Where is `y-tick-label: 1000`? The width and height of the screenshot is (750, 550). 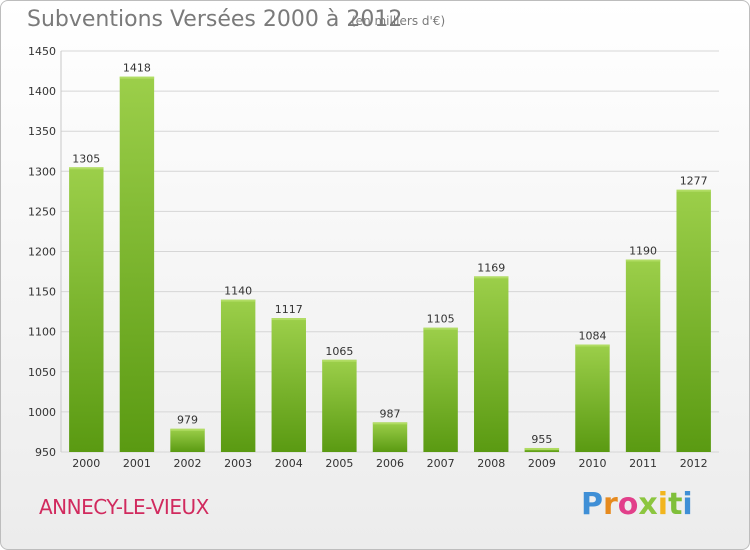
y-tick-label: 1000 is located at coordinates (42, 412).